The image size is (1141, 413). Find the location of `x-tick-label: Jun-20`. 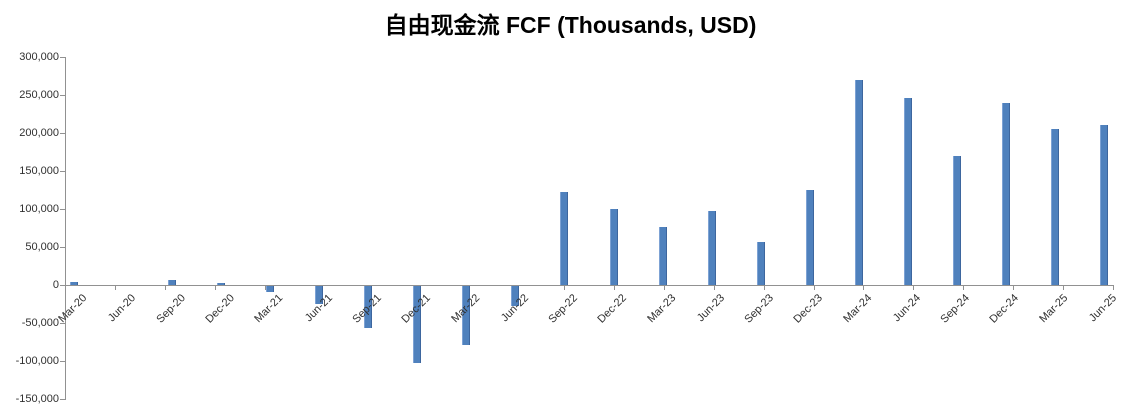

x-tick-label: Jun-20 is located at coordinates (122, 308).